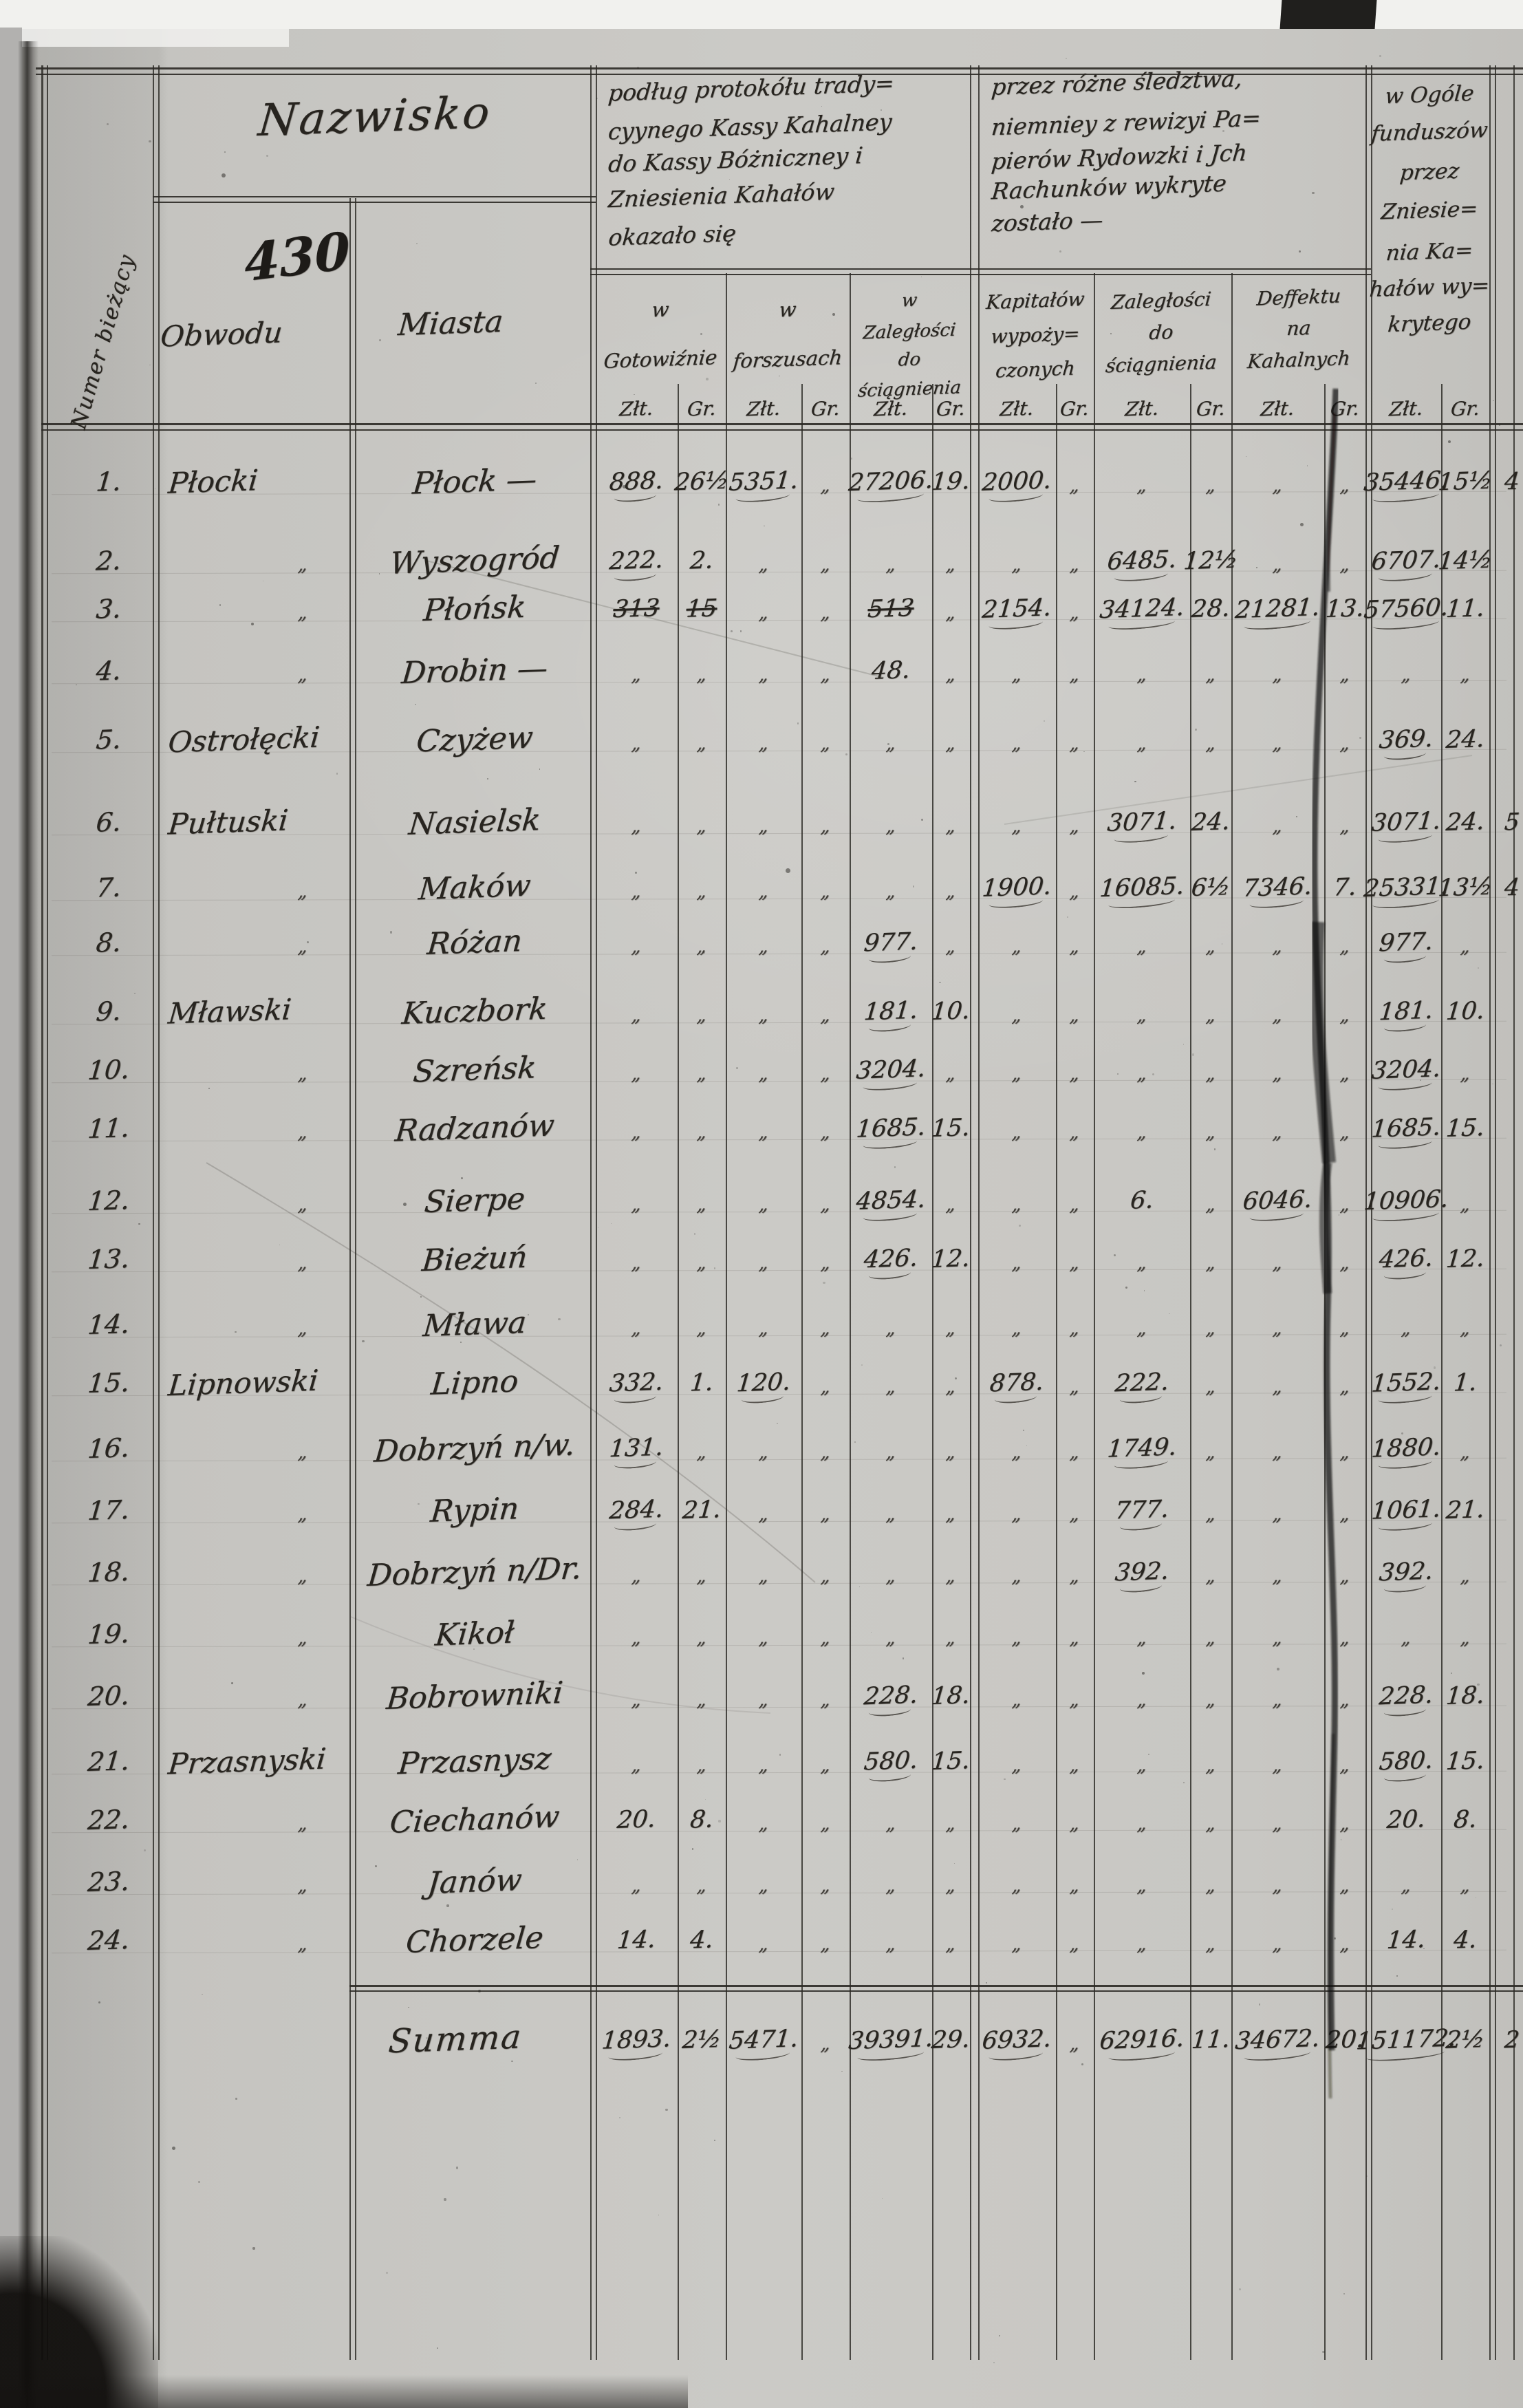 This screenshot has height=2408, width=1523. Describe the element at coordinates (761, 14) in the screenshot. I see `scan-white-margin` at that location.